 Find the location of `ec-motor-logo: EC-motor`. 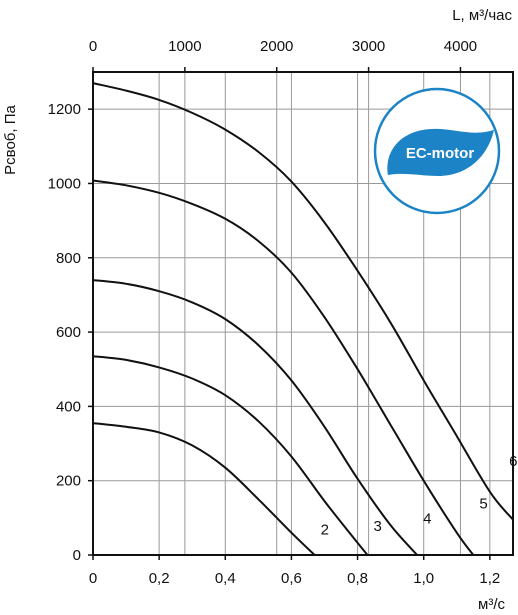

ec-motor-logo: EC-motor is located at coordinates (437, 151).